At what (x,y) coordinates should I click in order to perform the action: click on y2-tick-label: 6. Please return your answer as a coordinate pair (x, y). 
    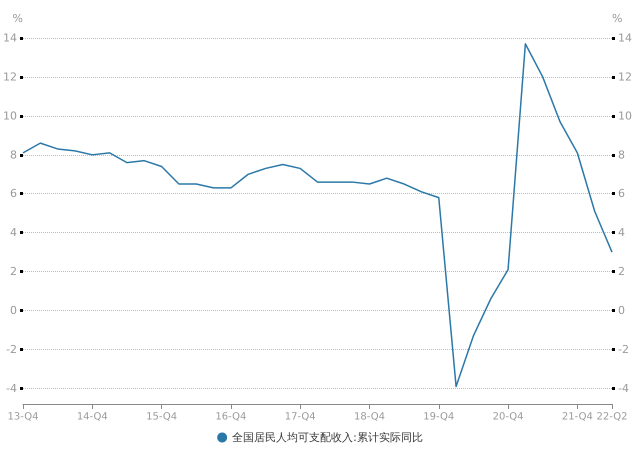
    Looking at the image, I should click on (621, 193).